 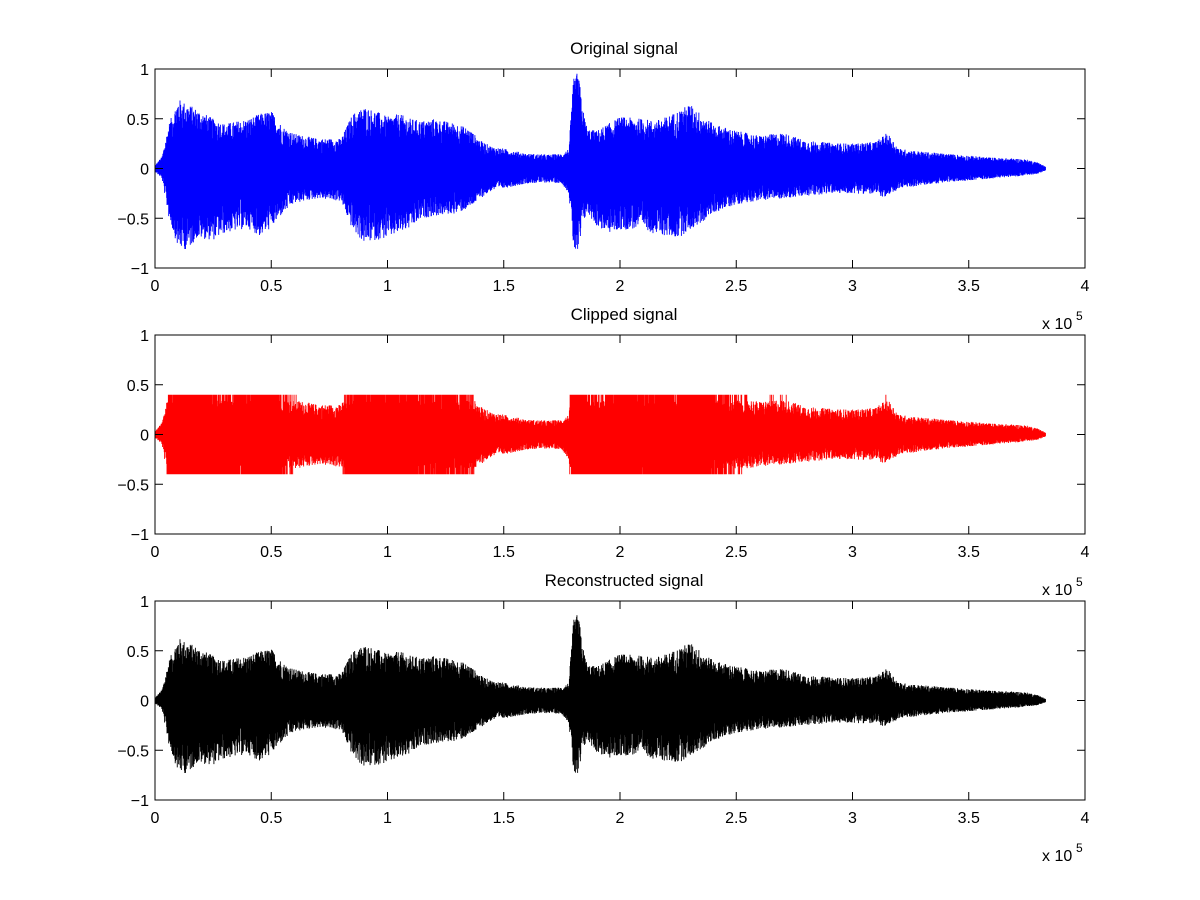 I want to click on subplot-title: Original signal, so click(x=624, y=48).